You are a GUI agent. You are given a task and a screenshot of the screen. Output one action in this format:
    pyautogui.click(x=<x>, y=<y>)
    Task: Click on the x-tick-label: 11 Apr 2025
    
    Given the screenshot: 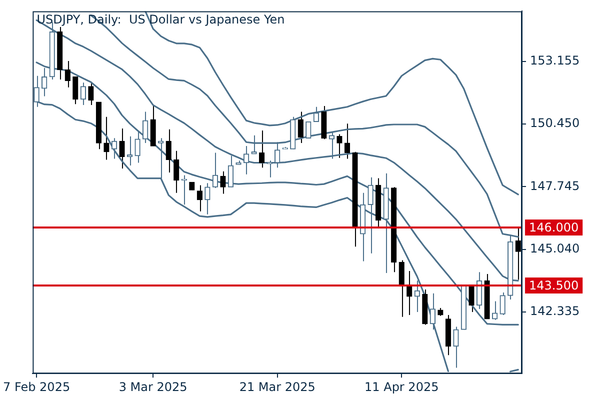 What is the action you would take?
    pyautogui.click(x=401, y=387)
    